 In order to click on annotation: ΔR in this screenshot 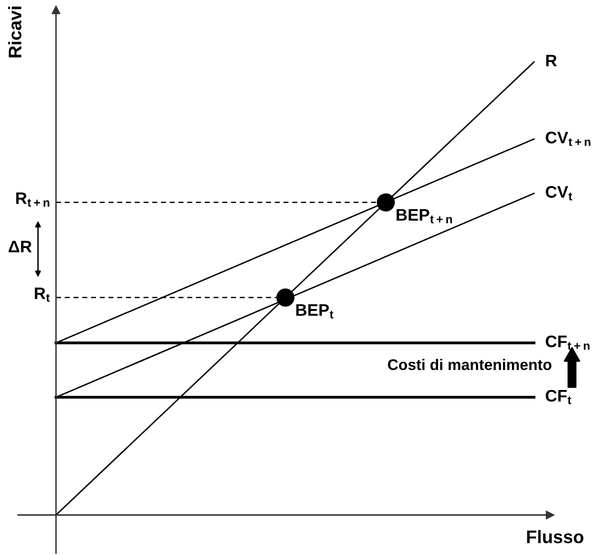, I will do `click(20, 246)`.